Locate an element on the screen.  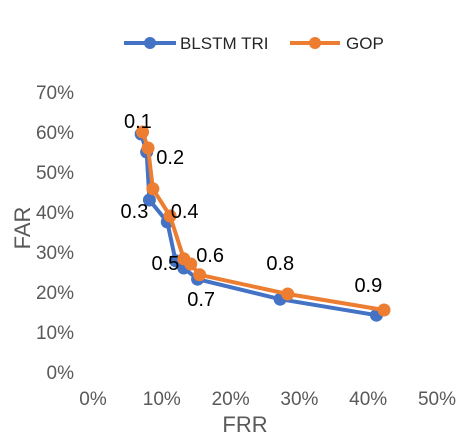
y-tick-label: 30% is located at coordinates (55, 253).